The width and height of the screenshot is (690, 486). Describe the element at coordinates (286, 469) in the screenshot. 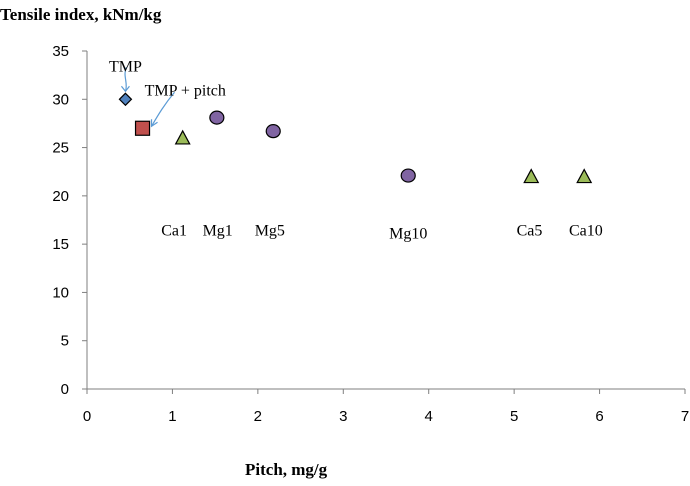

I see `x-axis-title: Pitch, mg/g` at that location.